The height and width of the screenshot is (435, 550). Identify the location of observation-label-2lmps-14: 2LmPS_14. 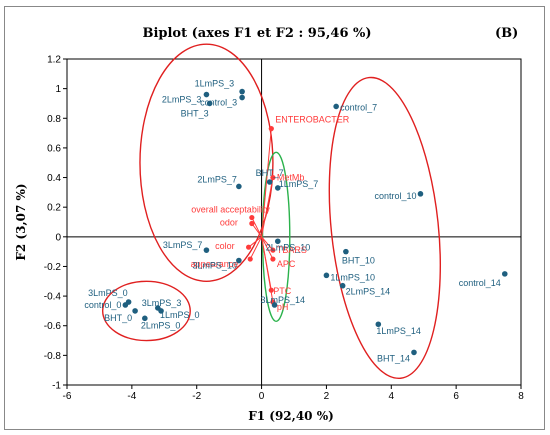
(368, 292).